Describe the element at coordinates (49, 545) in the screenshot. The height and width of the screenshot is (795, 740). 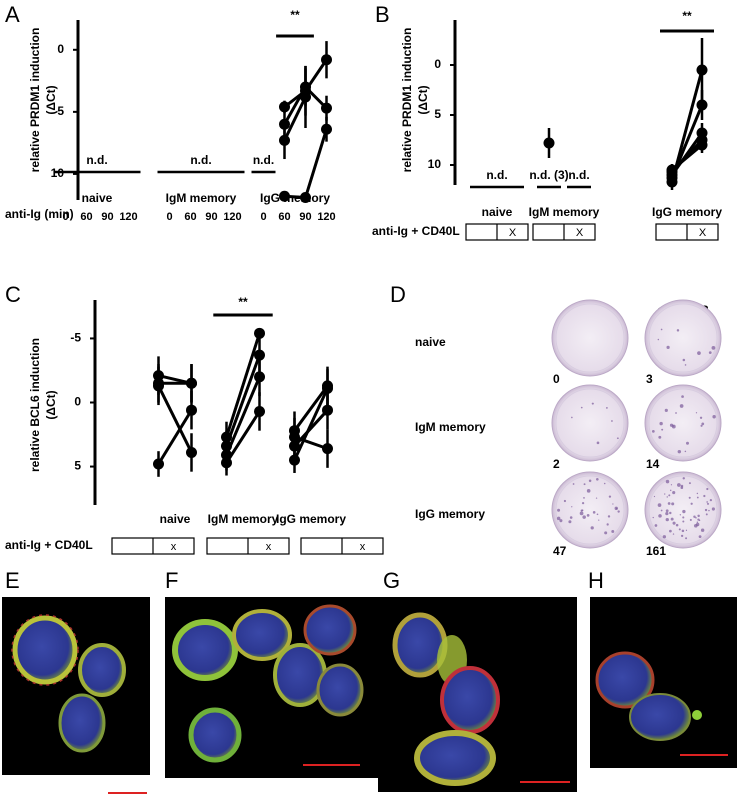
I see `x-axis-label: anti-Ig + CD40L` at that location.